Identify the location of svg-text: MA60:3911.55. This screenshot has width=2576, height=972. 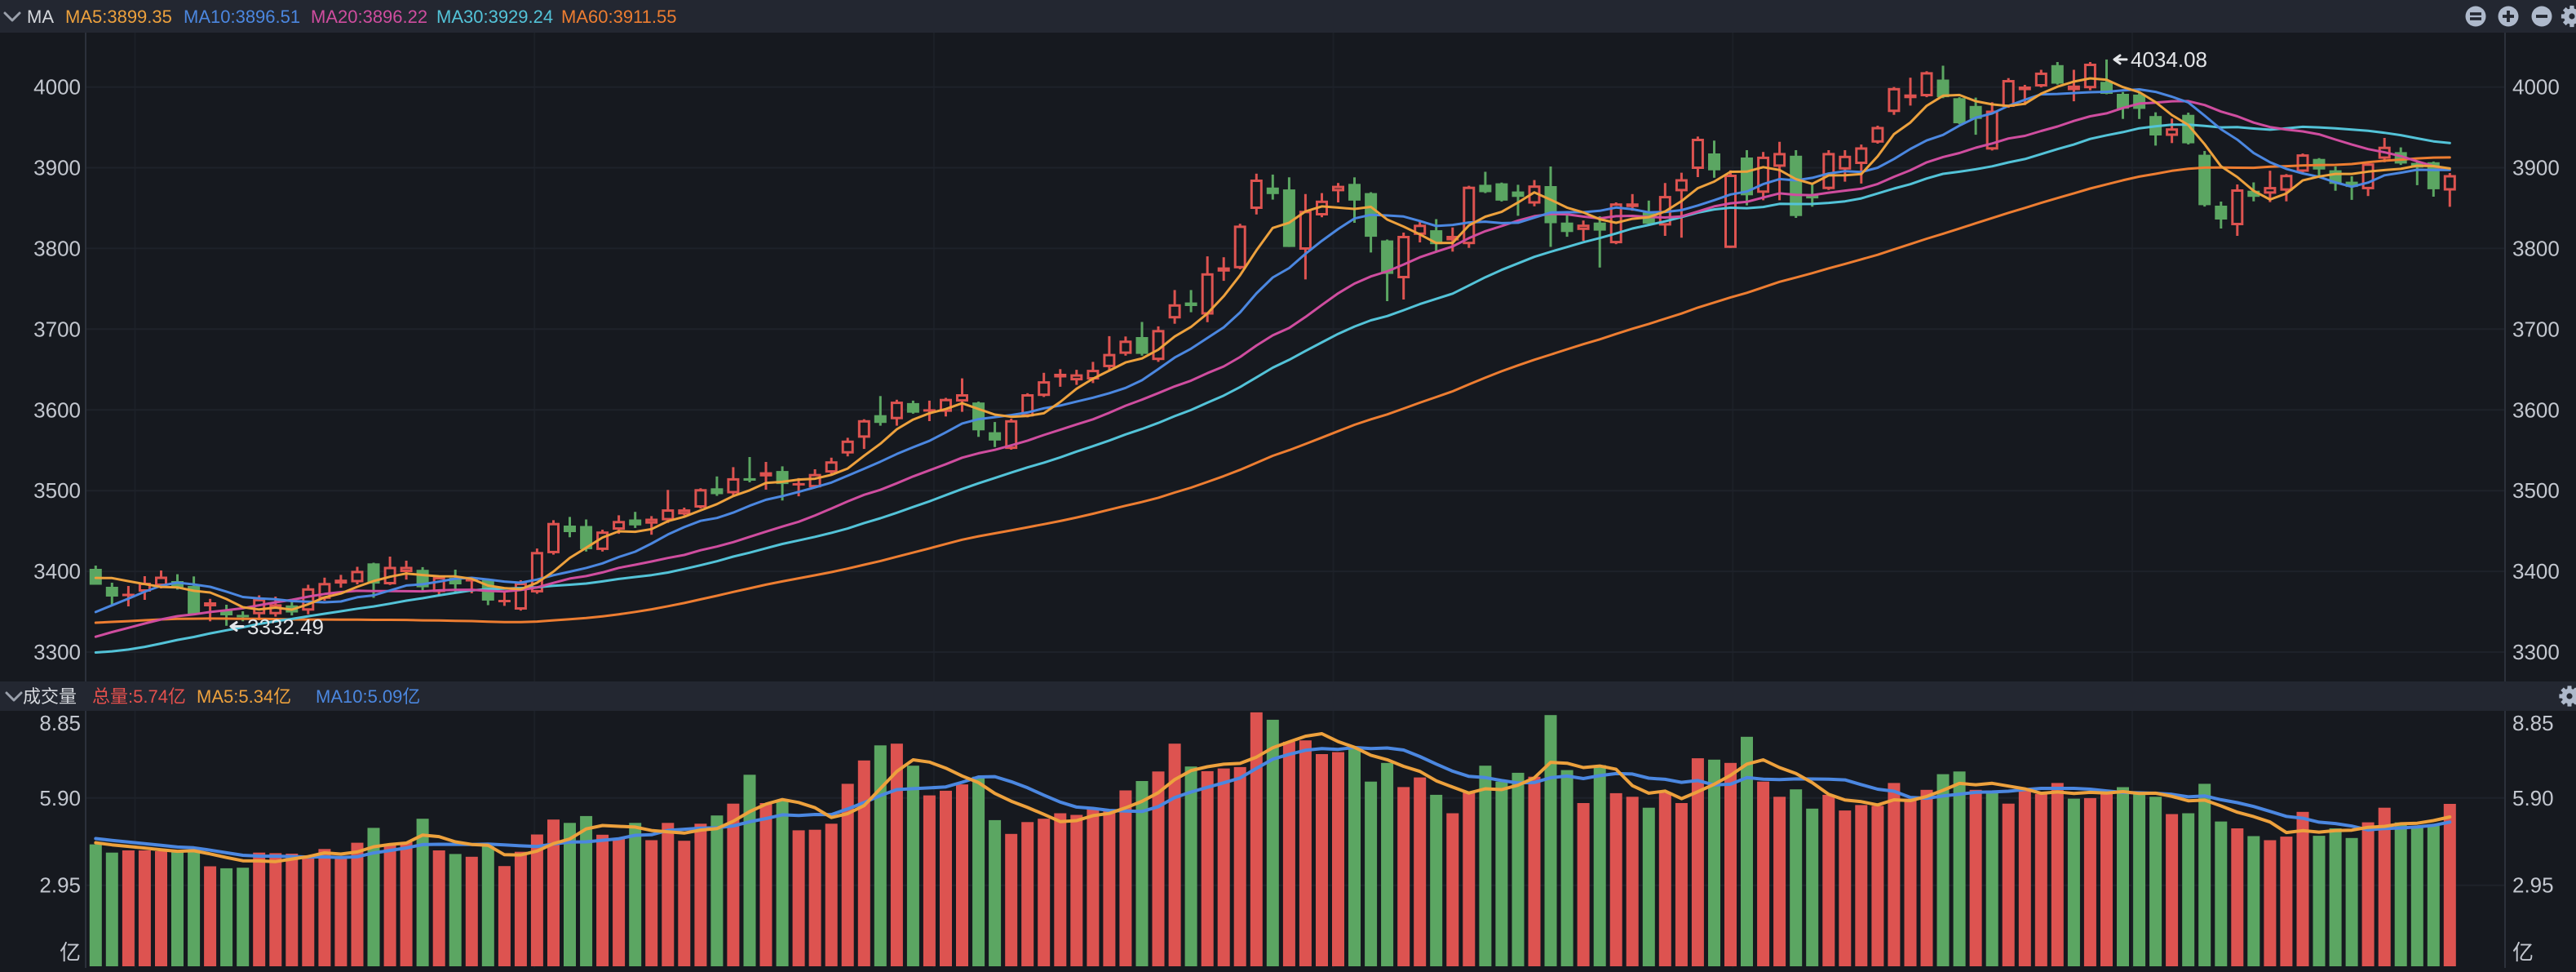
(618, 17).